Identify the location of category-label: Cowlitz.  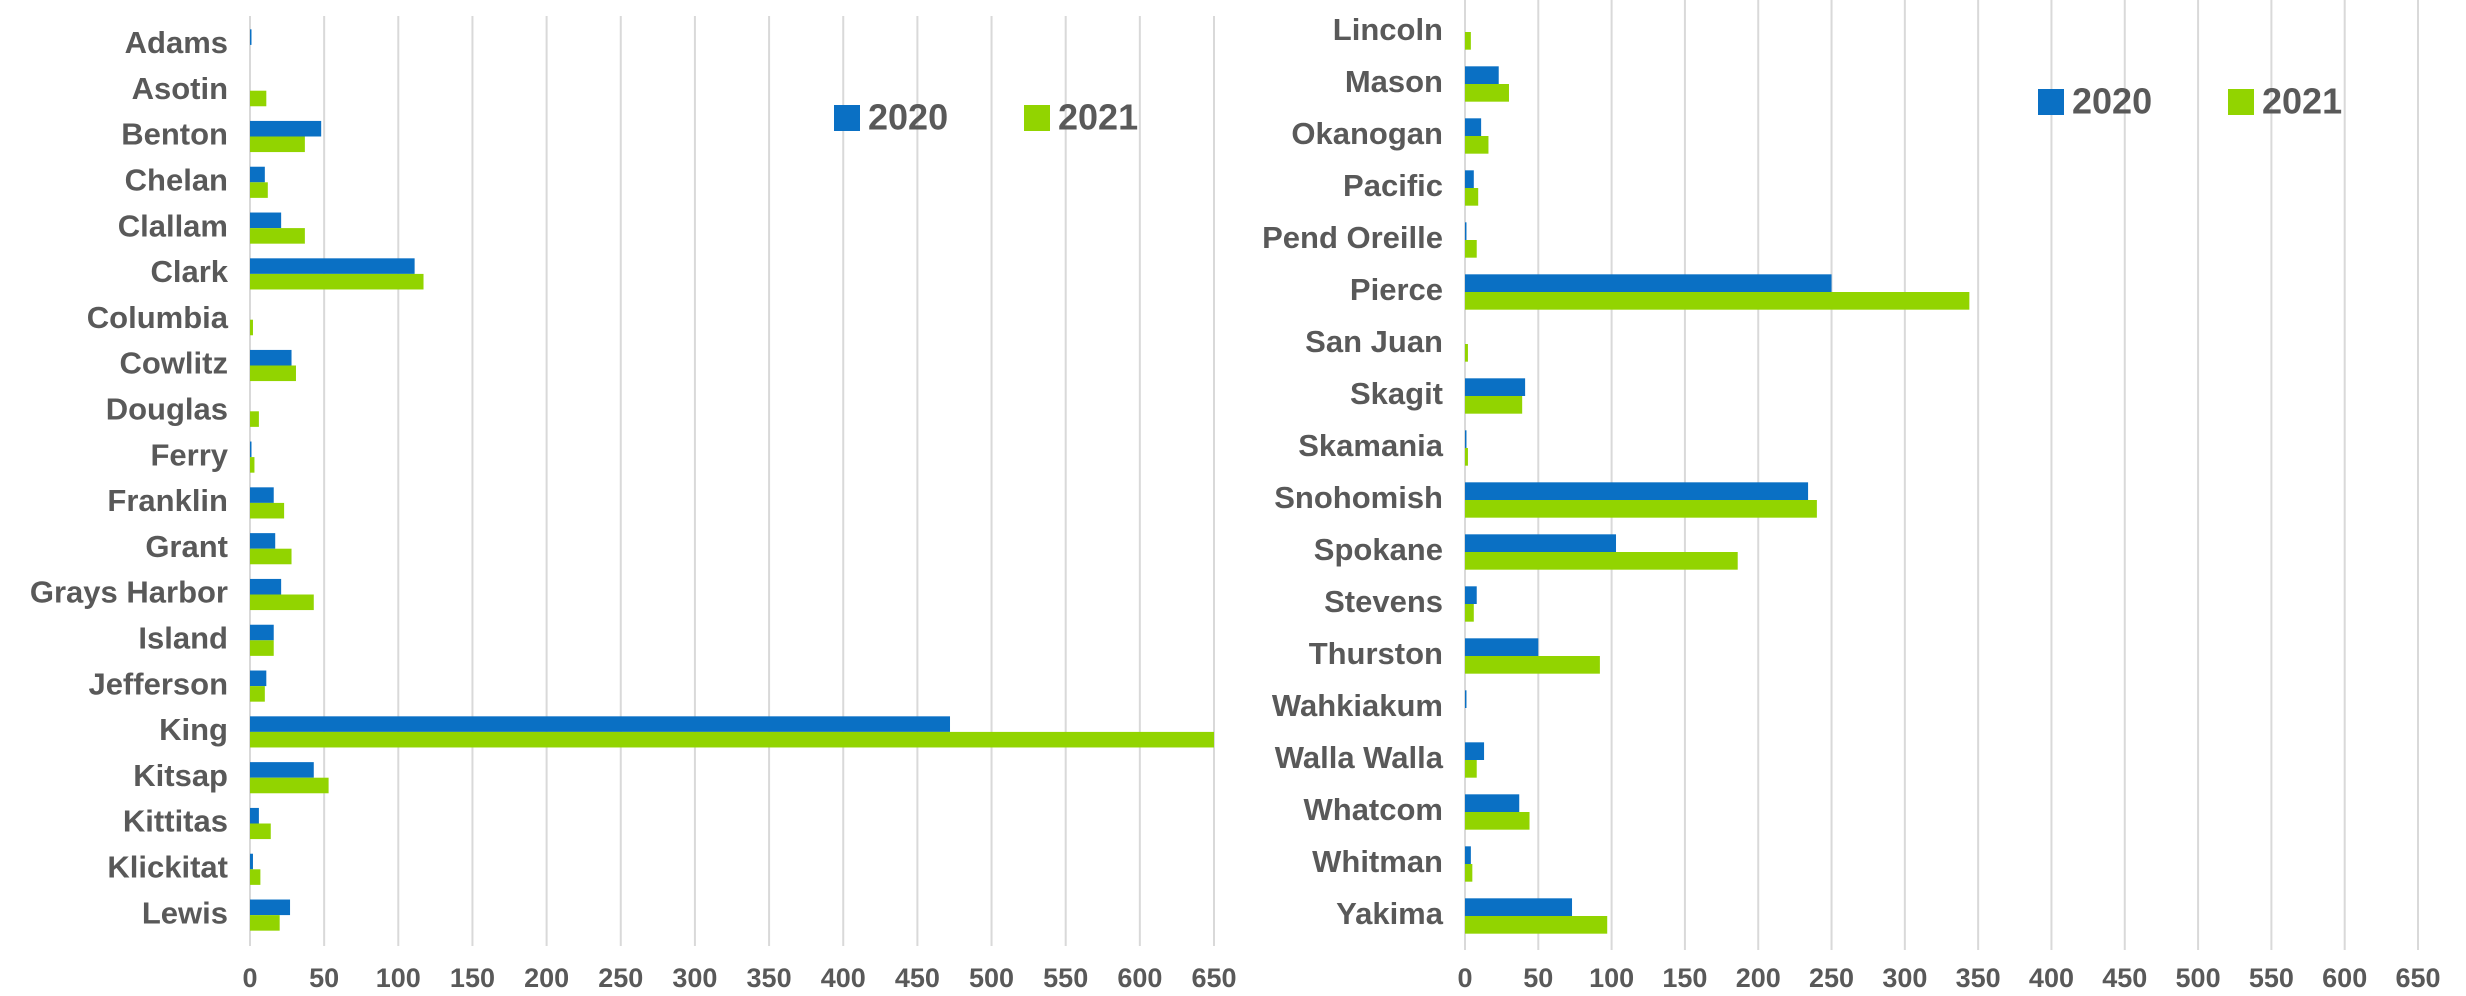
(174, 363).